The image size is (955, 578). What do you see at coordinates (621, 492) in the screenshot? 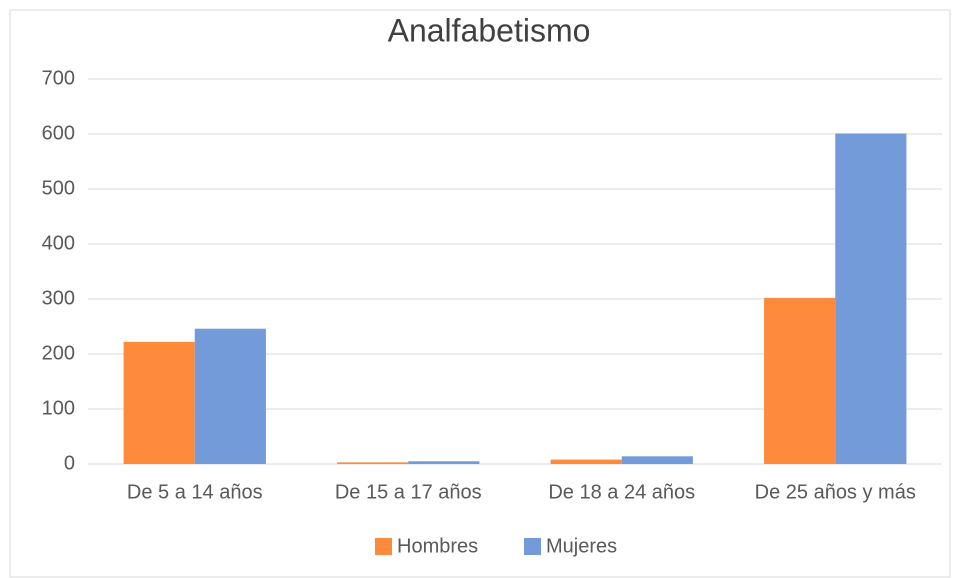
I see `x-tick-label: De 18 a 24 años` at bounding box center [621, 492].